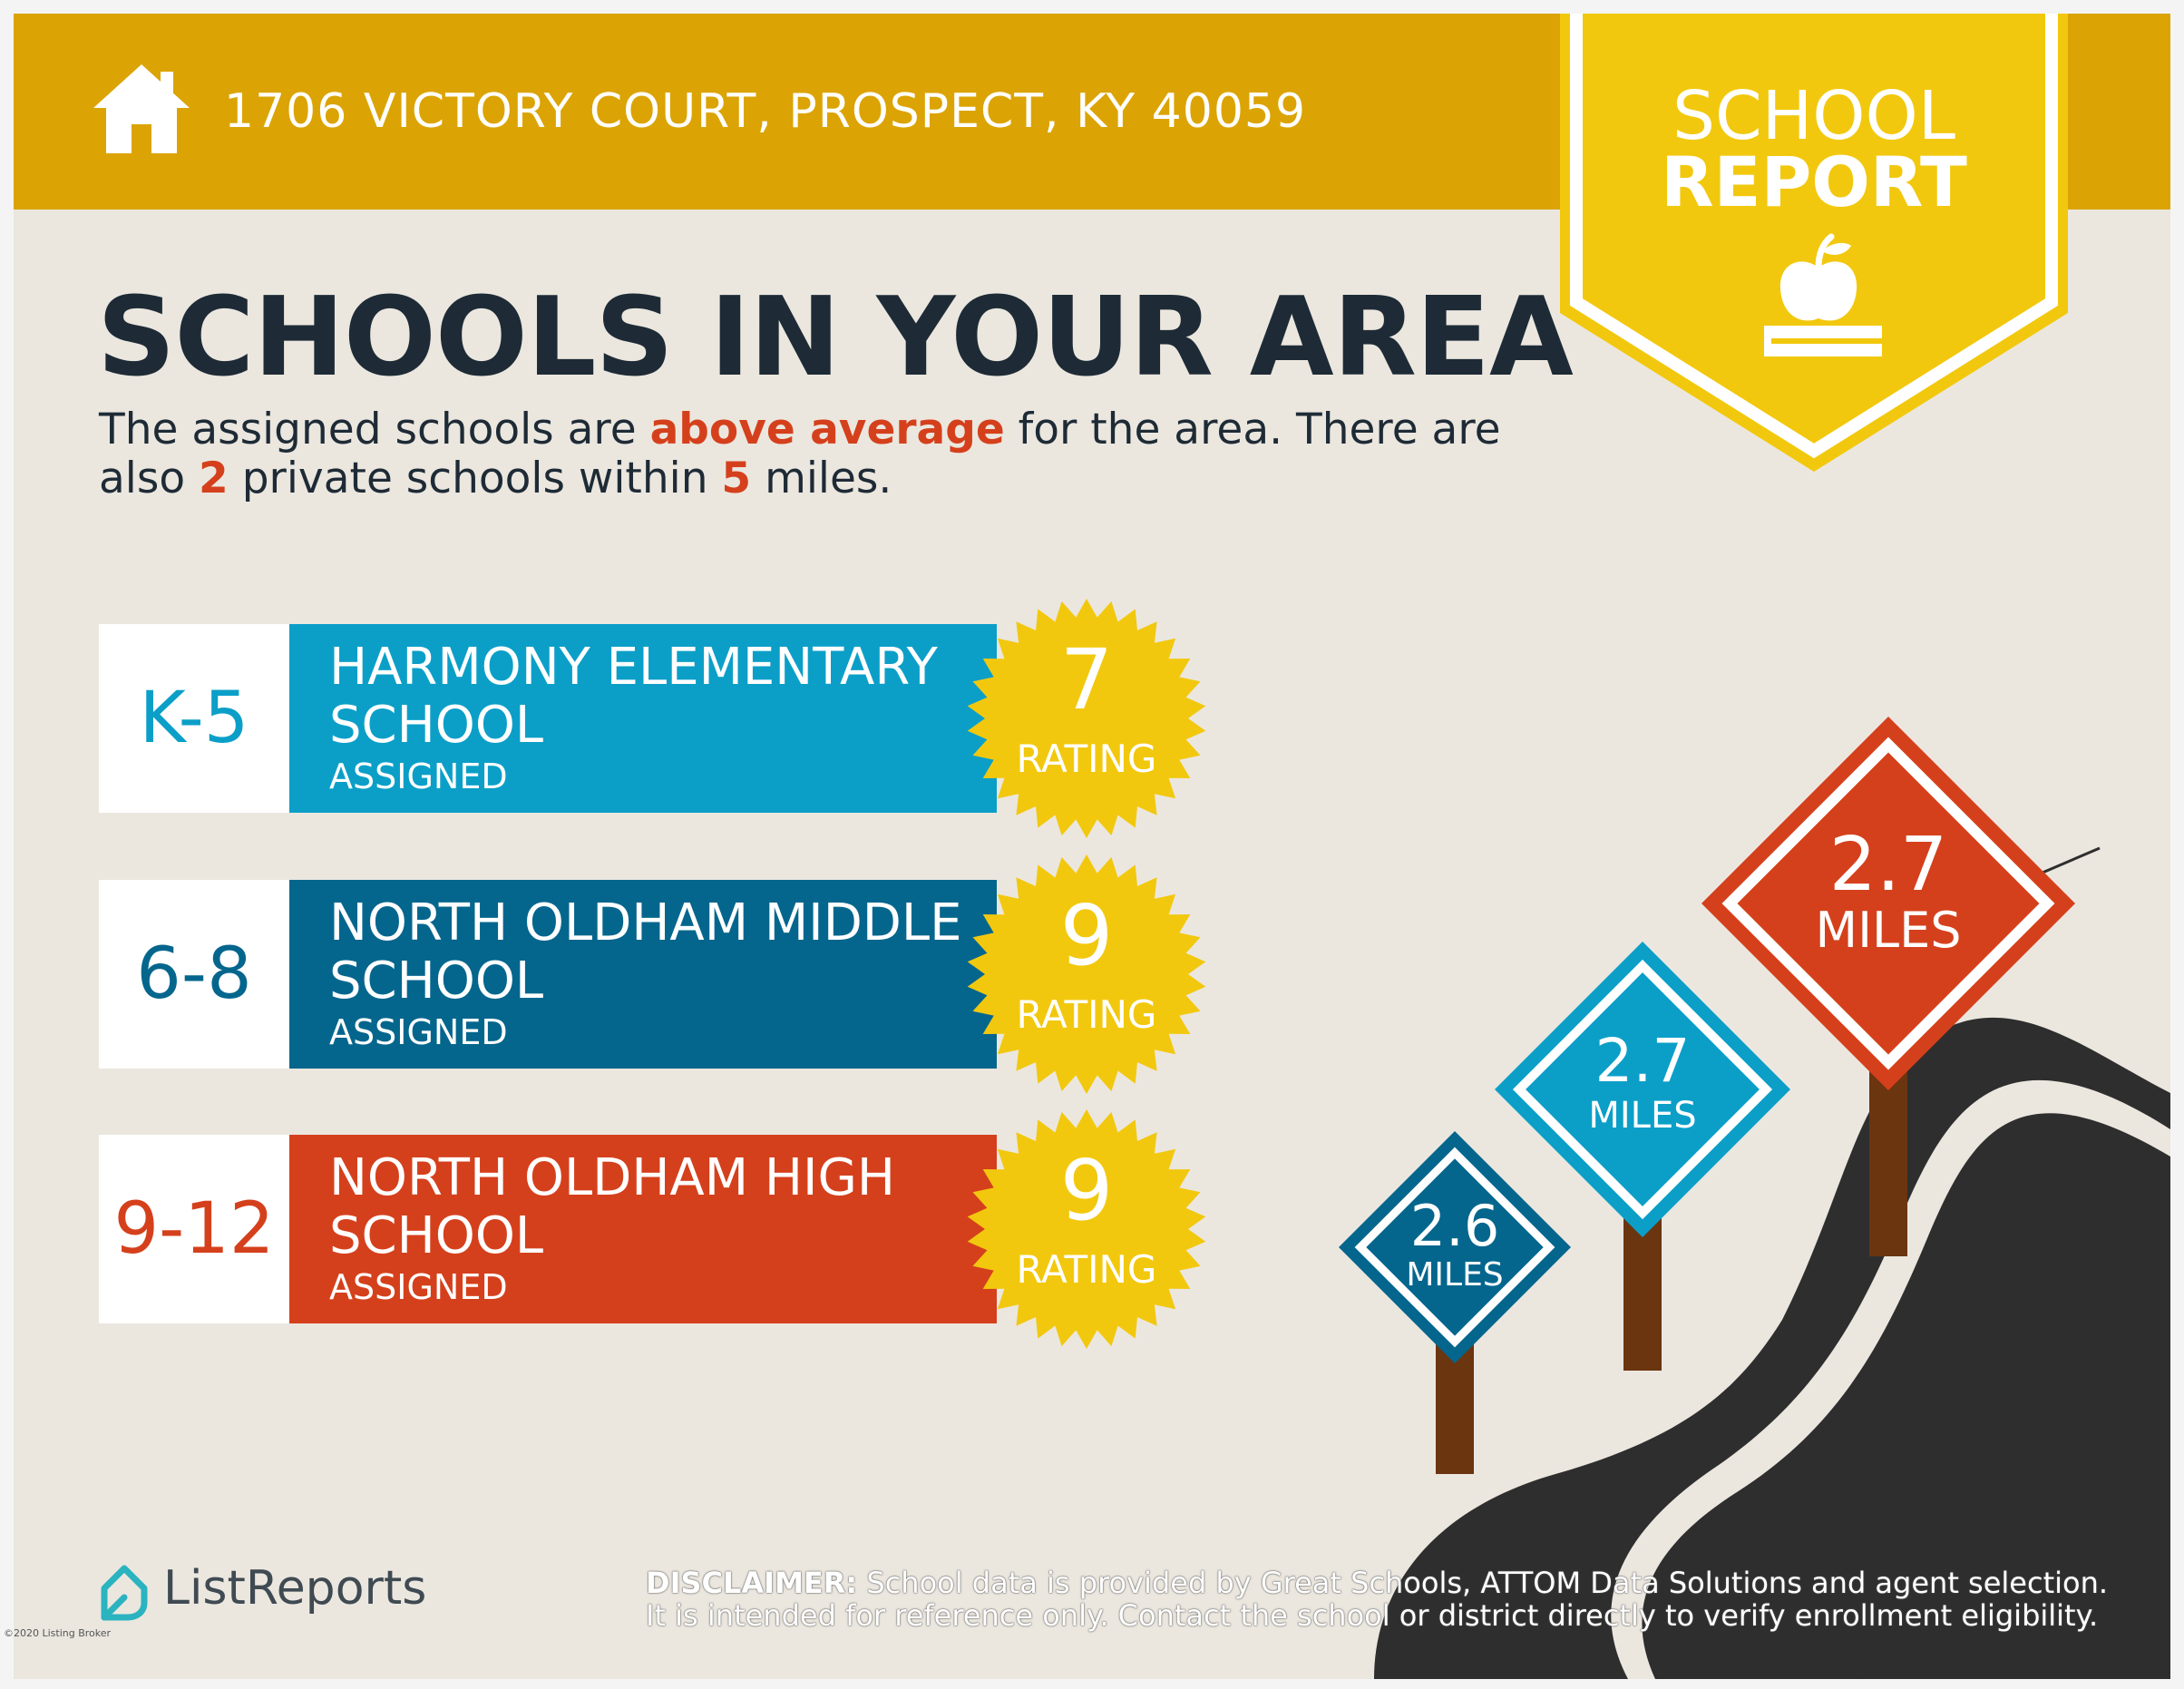 The image size is (2184, 1689). Describe the element at coordinates (1454, 1226) in the screenshot. I see `sign-1-value: 2.6` at that location.